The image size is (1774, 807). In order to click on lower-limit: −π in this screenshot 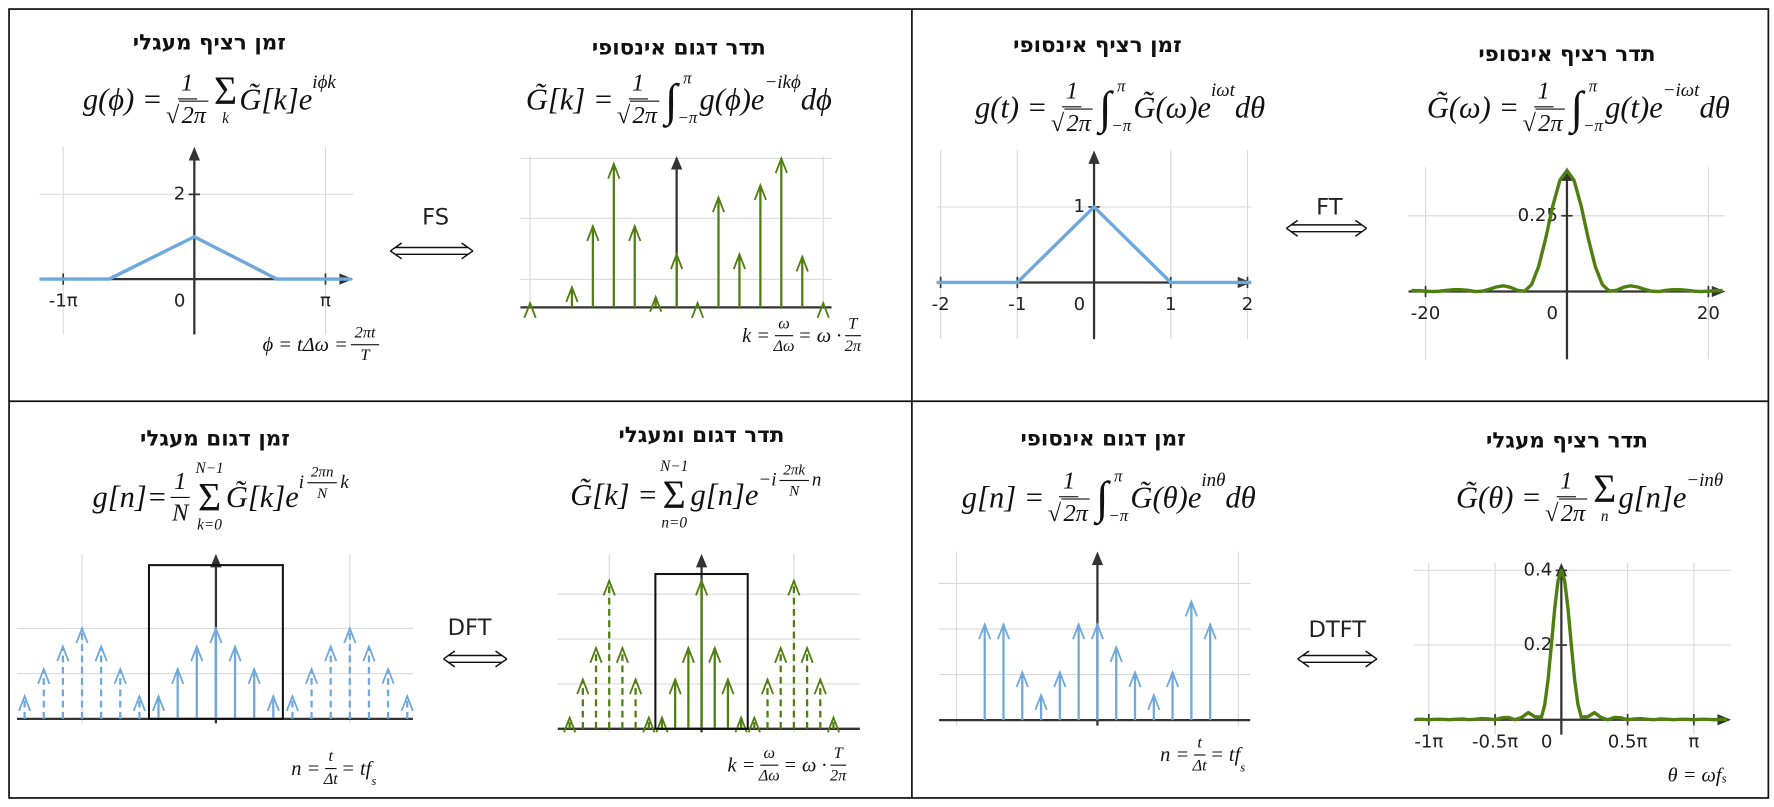, I will do `click(1593, 126)`.